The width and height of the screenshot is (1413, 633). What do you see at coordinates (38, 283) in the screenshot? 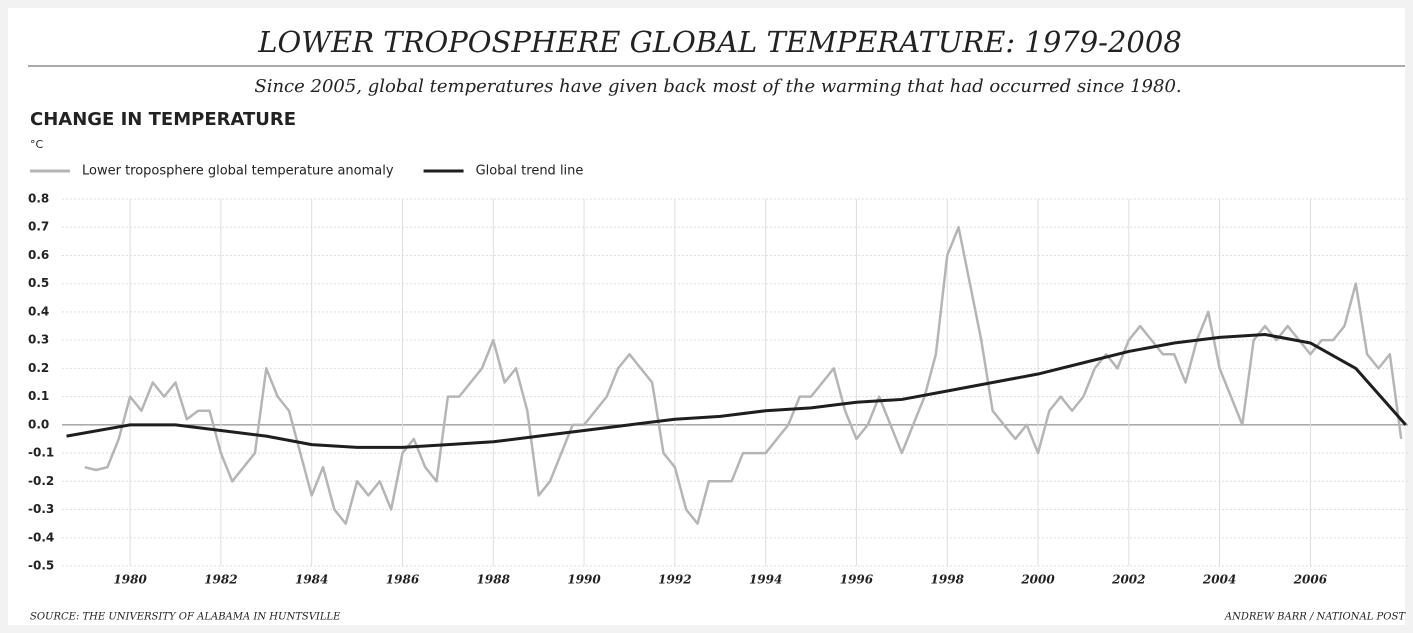
I see `y-tick-label: 0.5` at bounding box center [38, 283].